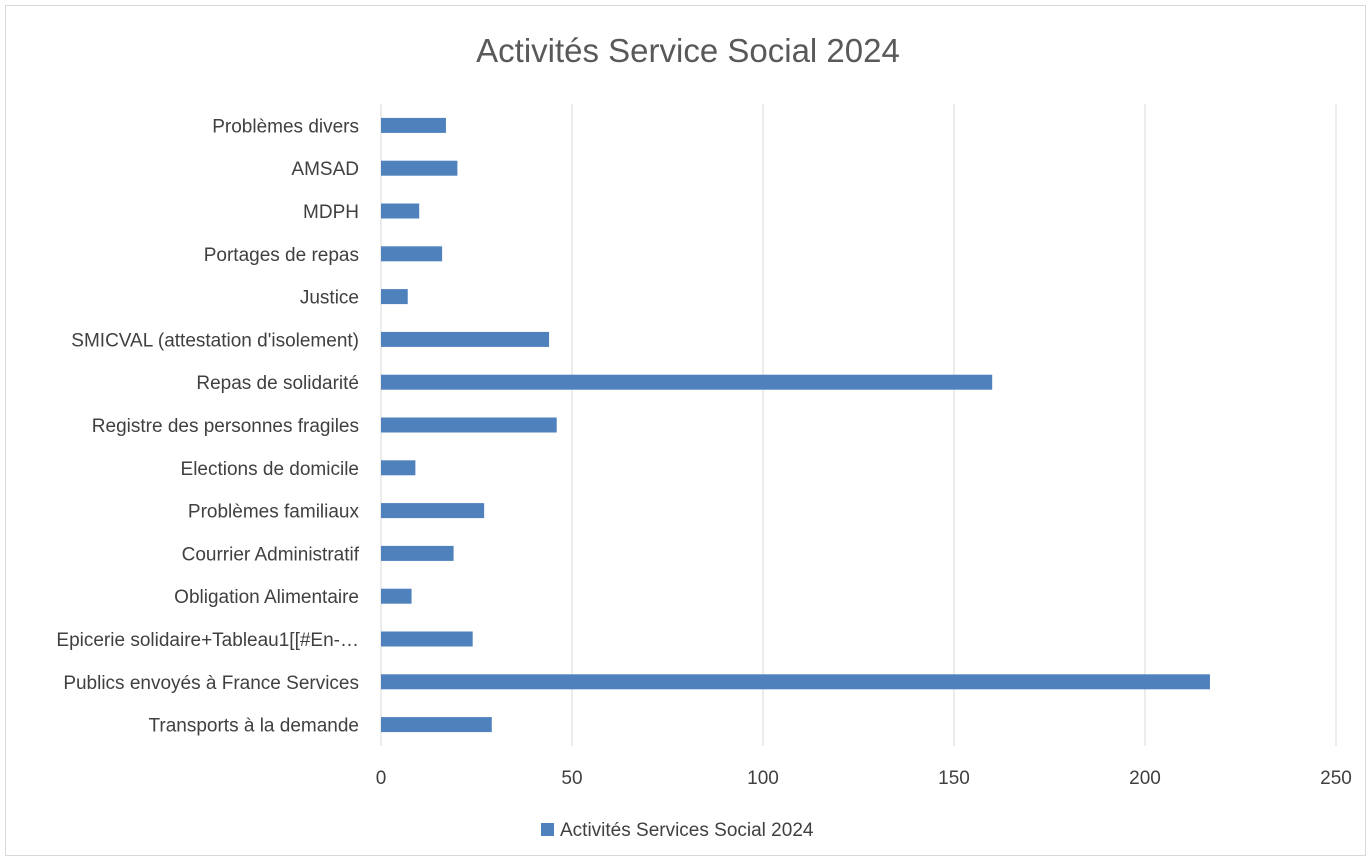  What do you see at coordinates (331, 212) in the screenshot?
I see `category-label-12: MDPH` at bounding box center [331, 212].